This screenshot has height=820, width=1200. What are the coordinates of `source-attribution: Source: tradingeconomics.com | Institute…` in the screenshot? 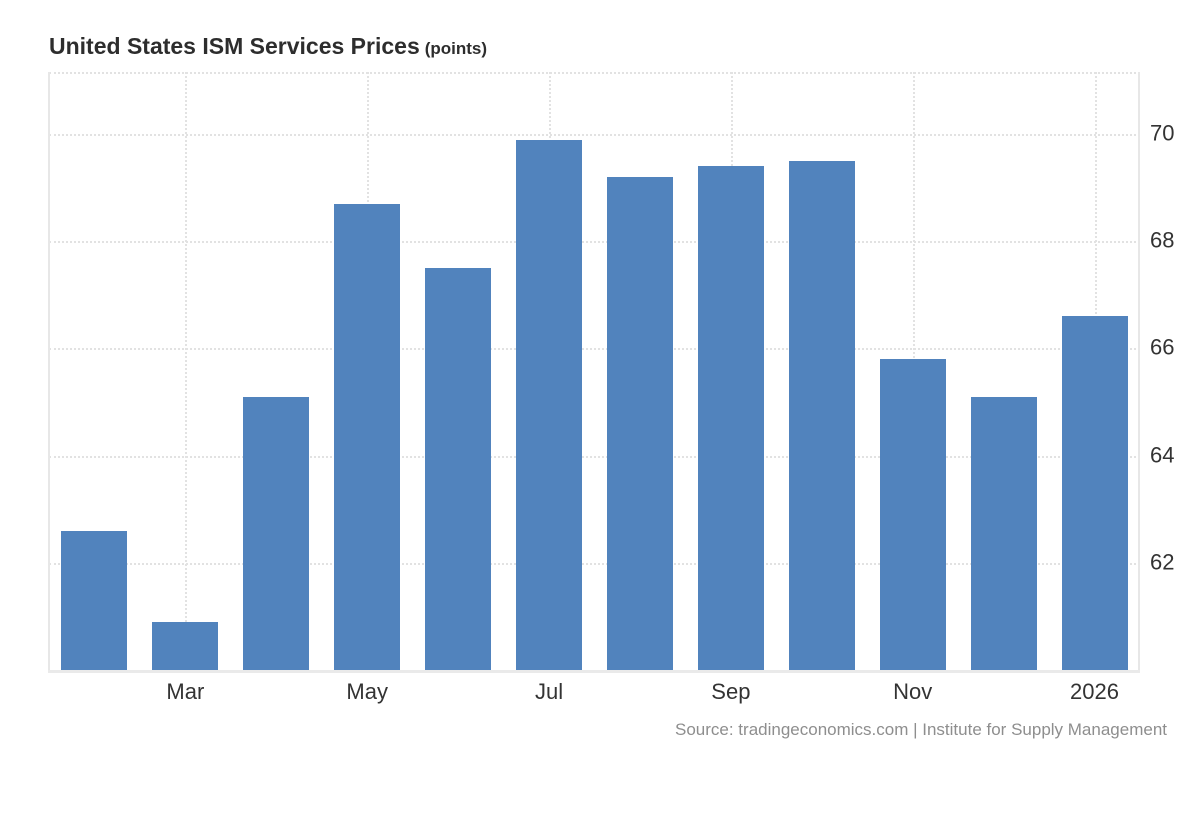 It's located at (921, 729).